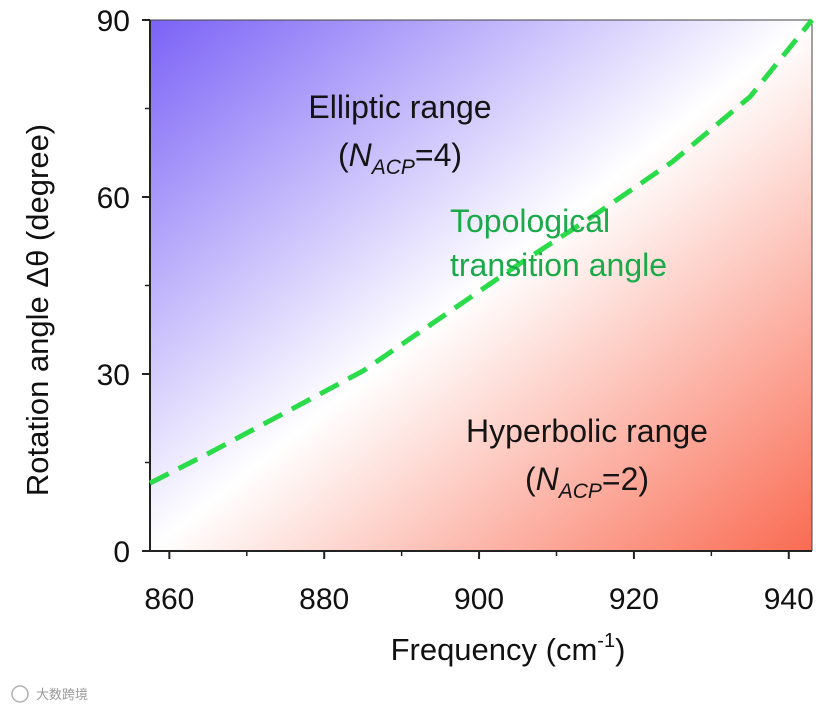 This screenshot has height=711, width=835. What do you see at coordinates (530, 221) in the screenshot?
I see `curve-label-line1: Topological` at bounding box center [530, 221].